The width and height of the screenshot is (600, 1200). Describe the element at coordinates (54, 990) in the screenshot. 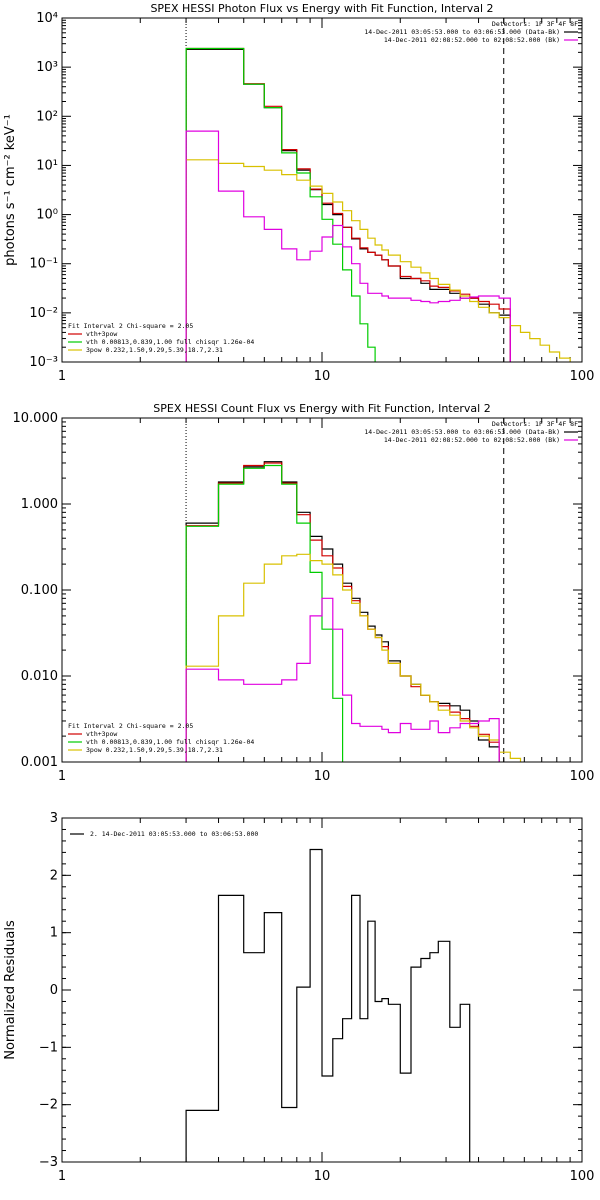

I see `y-tick-label: 0` at that location.